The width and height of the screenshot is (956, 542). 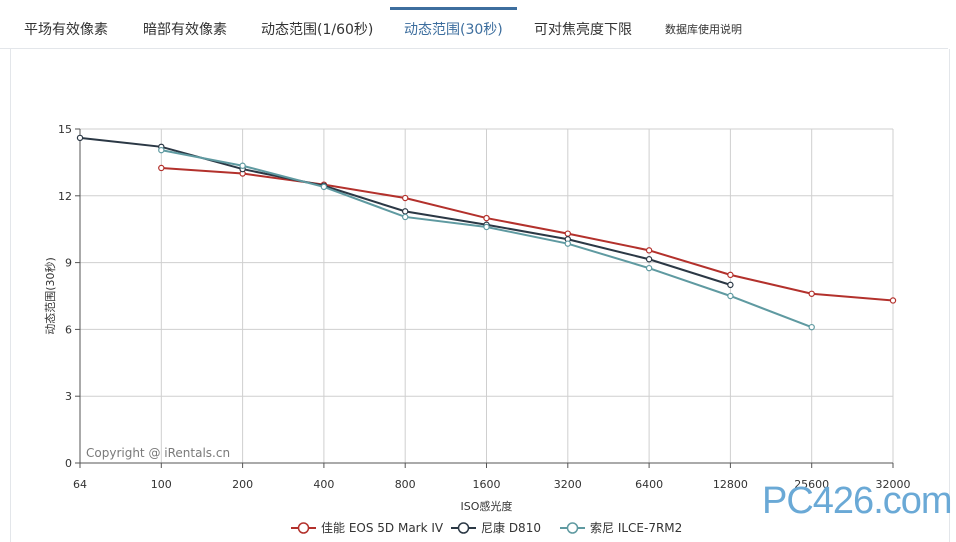 What do you see at coordinates (185, 30) in the screenshot?
I see `tab-dark-pixels: 暗部有效像素` at bounding box center [185, 30].